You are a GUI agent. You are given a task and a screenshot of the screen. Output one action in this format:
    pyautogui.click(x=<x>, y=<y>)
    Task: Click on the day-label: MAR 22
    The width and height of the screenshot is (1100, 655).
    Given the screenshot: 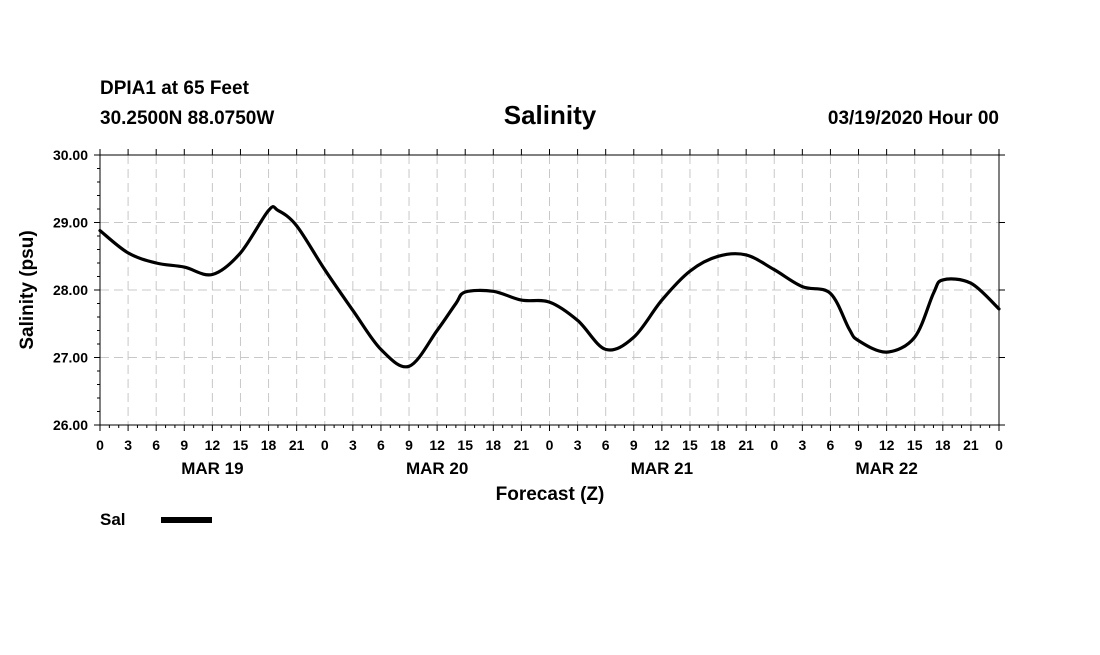 What is the action you would take?
    pyautogui.click(x=886, y=468)
    